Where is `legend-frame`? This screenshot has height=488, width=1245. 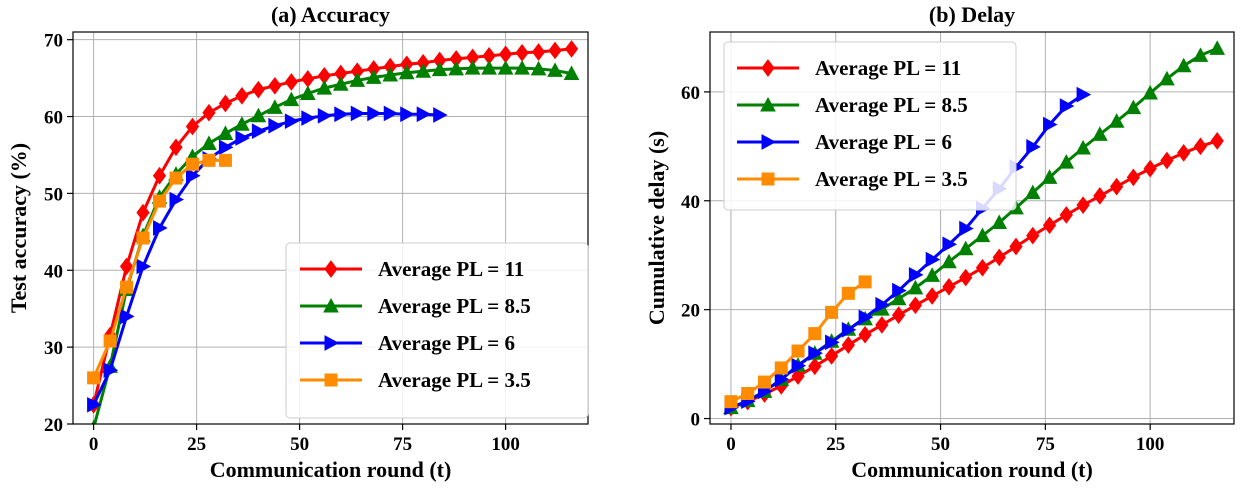
legend-frame is located at coordinates (870, 126).